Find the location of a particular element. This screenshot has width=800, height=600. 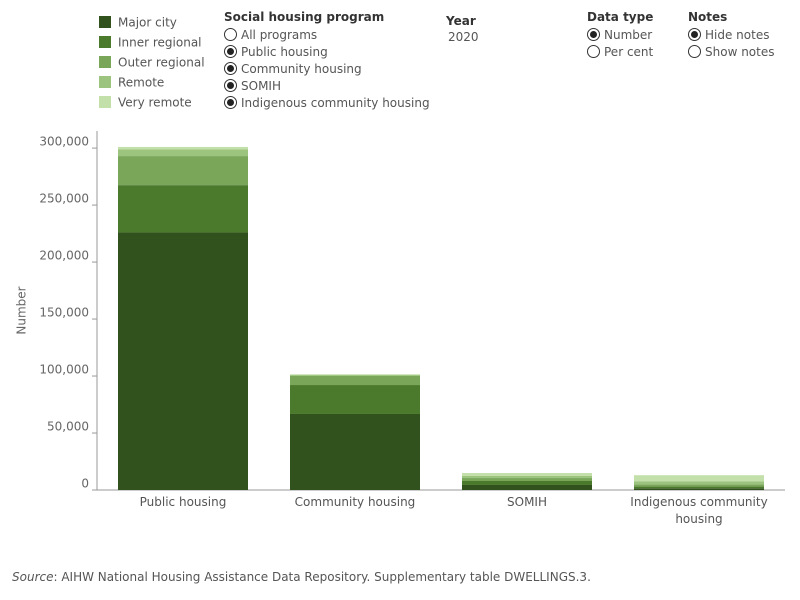

option-label: All programs is located at coordinates (279, 34).